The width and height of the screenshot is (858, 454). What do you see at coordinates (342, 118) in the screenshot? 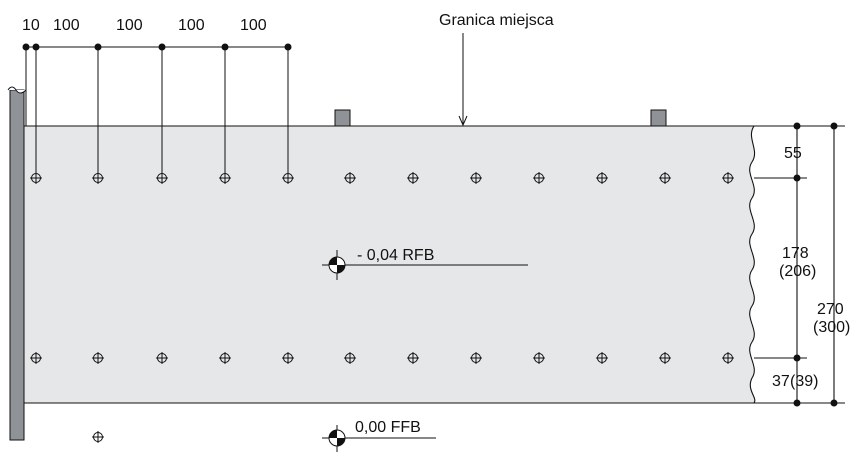
I see `post-left` at bounding box center [342, 118].